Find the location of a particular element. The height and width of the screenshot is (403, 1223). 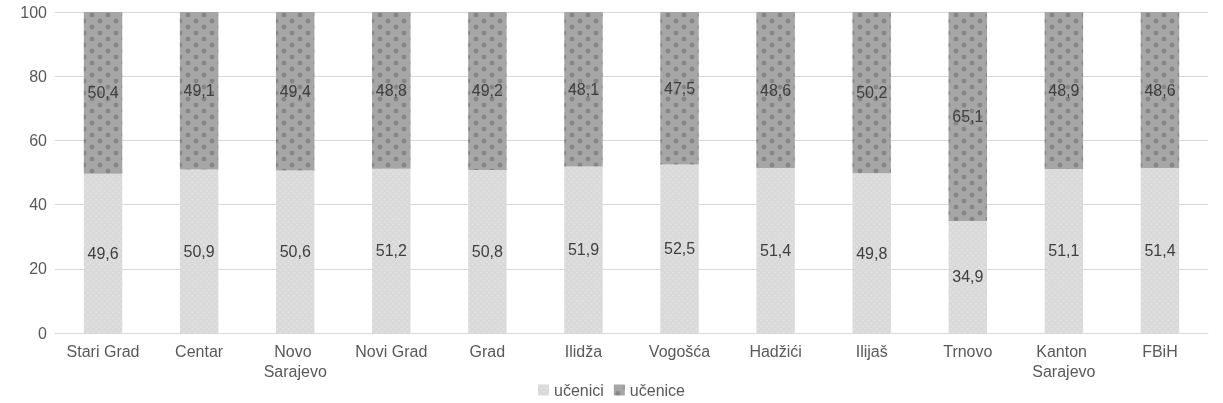

x-tick-label: Novo Sarajevo is located at coordinates (295, 361).